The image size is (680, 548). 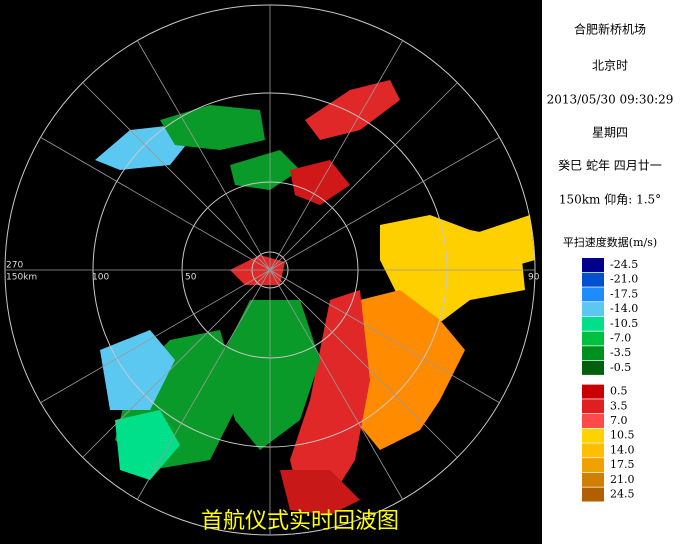 I want to click on legend-label: -10.5, so click(x=624, y=323).